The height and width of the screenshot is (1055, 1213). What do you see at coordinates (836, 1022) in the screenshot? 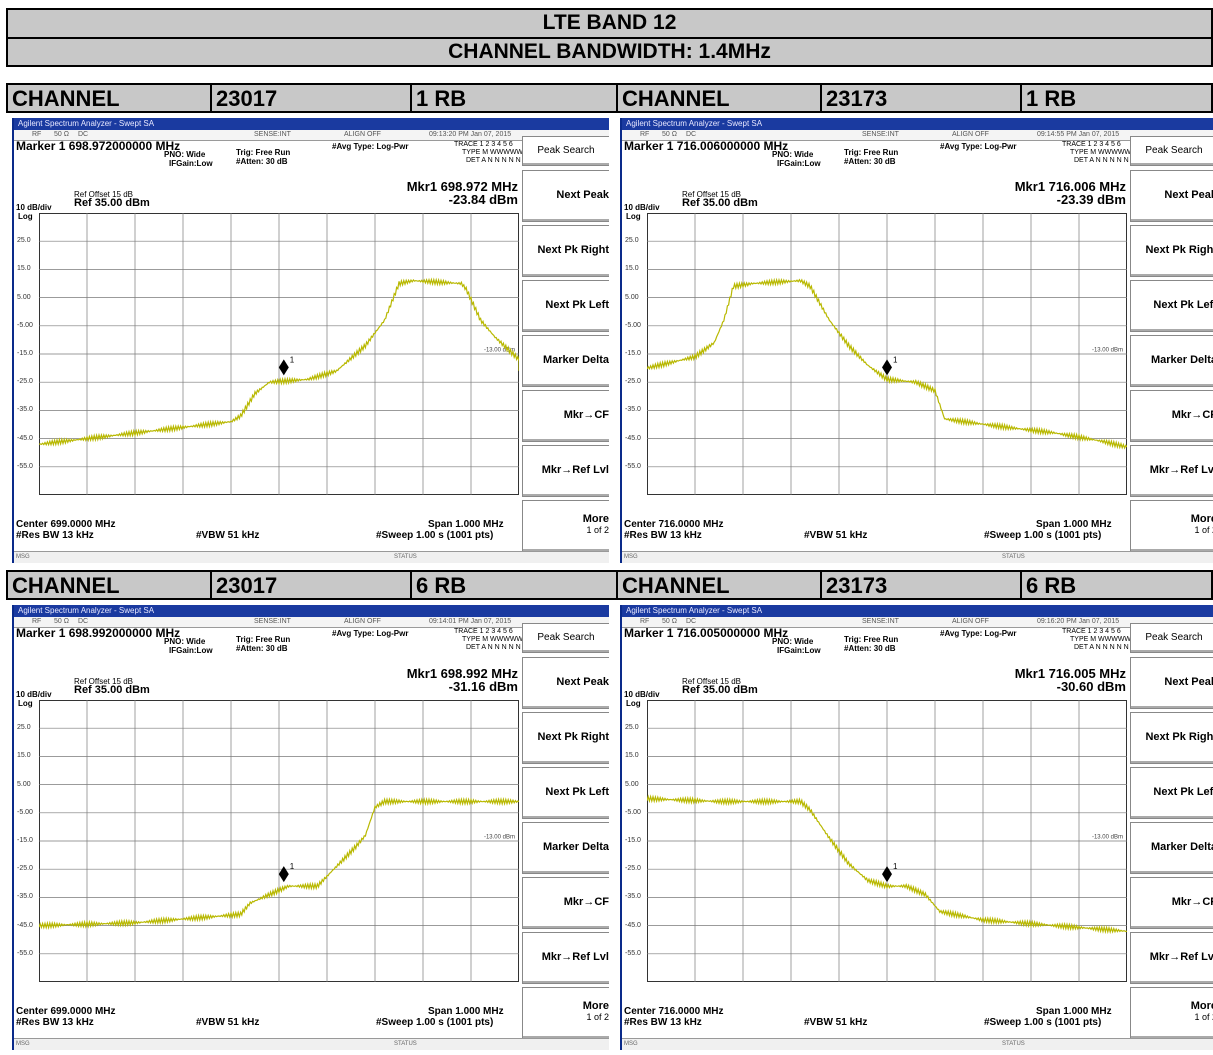
I see `vbw: #VBW 51 kHz` at bounding box center [836, 1022].